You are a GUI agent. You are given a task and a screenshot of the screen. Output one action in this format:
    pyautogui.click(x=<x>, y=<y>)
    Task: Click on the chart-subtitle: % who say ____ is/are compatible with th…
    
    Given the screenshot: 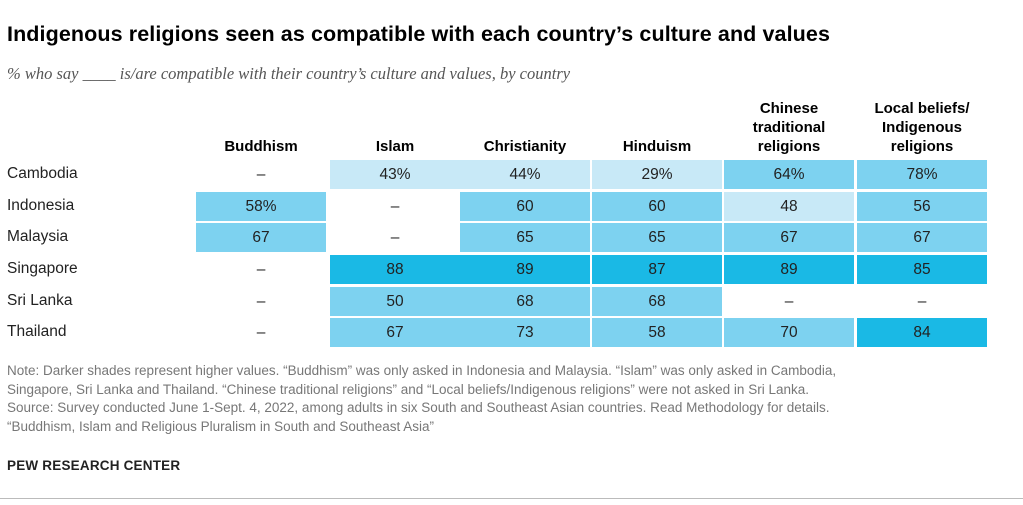 What is the action you would take?
    pyautogui.click(x=289, y=73)
    